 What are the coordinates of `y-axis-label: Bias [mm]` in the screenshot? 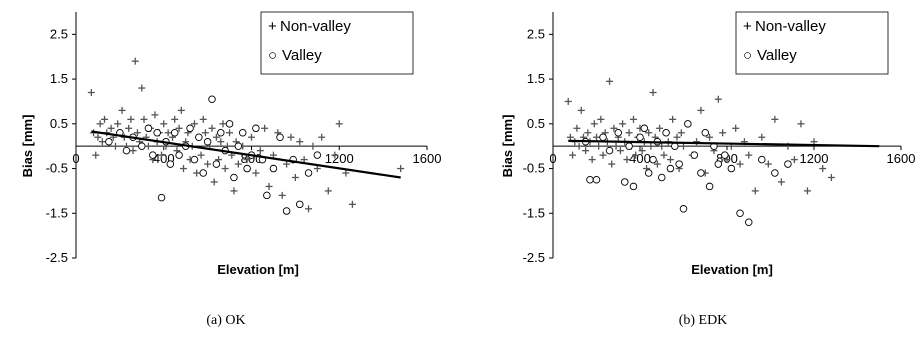 It's located at (507, 146).